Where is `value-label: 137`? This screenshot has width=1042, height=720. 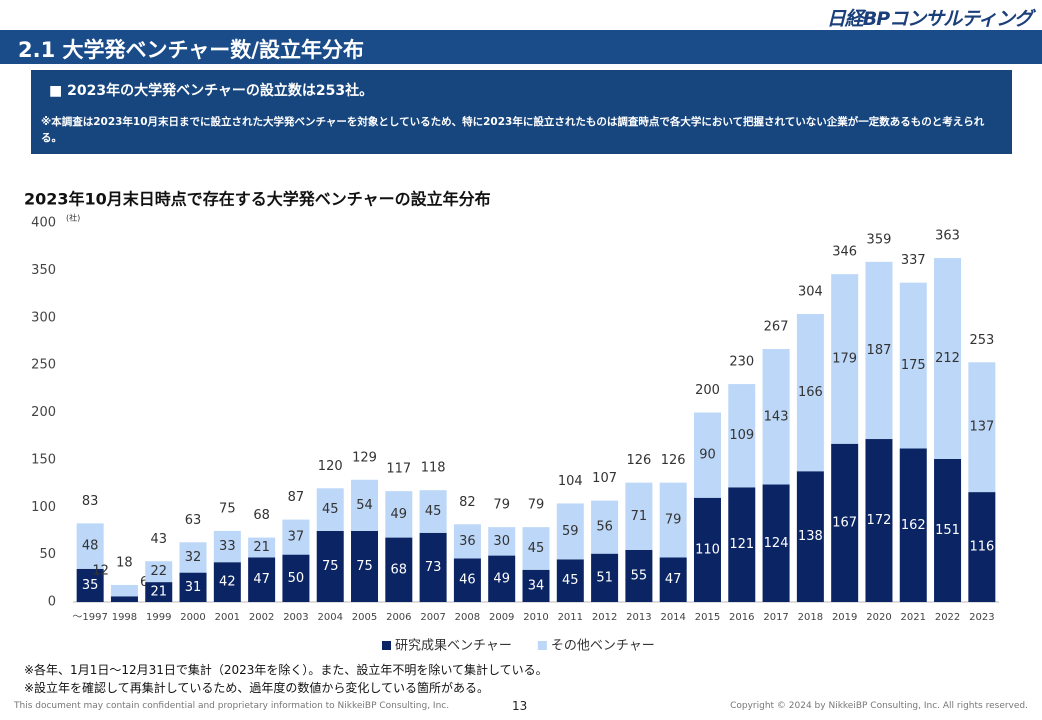 value-label: 137 is located at coordinates (981, 427).